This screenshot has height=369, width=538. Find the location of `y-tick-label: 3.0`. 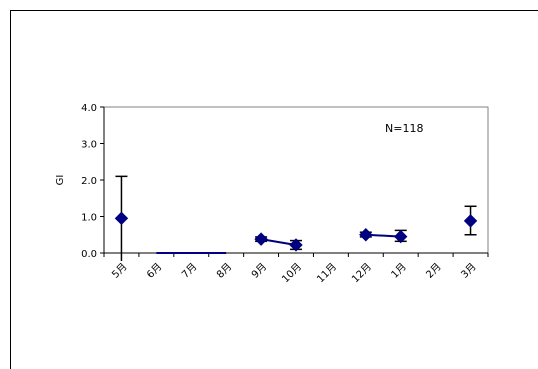

y-tick-label: 3.0 is located at coordinates (89, 145).